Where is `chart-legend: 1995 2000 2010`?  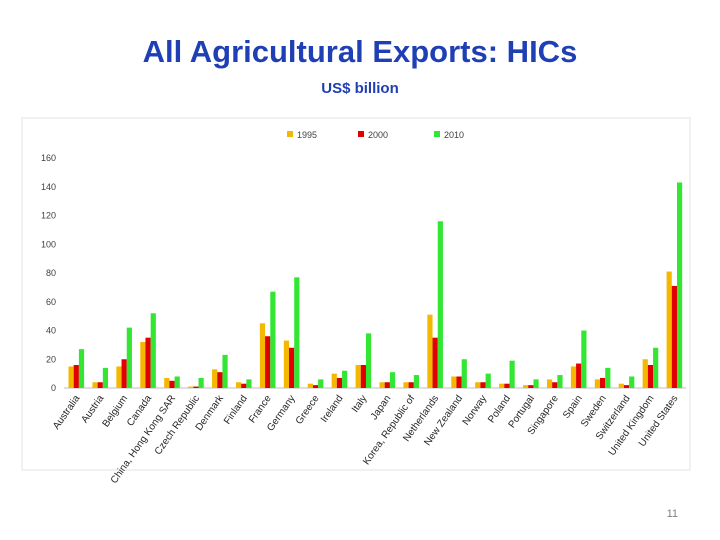
chart-legend: 1995 2000 2010 is located at coordinates (375, 135).